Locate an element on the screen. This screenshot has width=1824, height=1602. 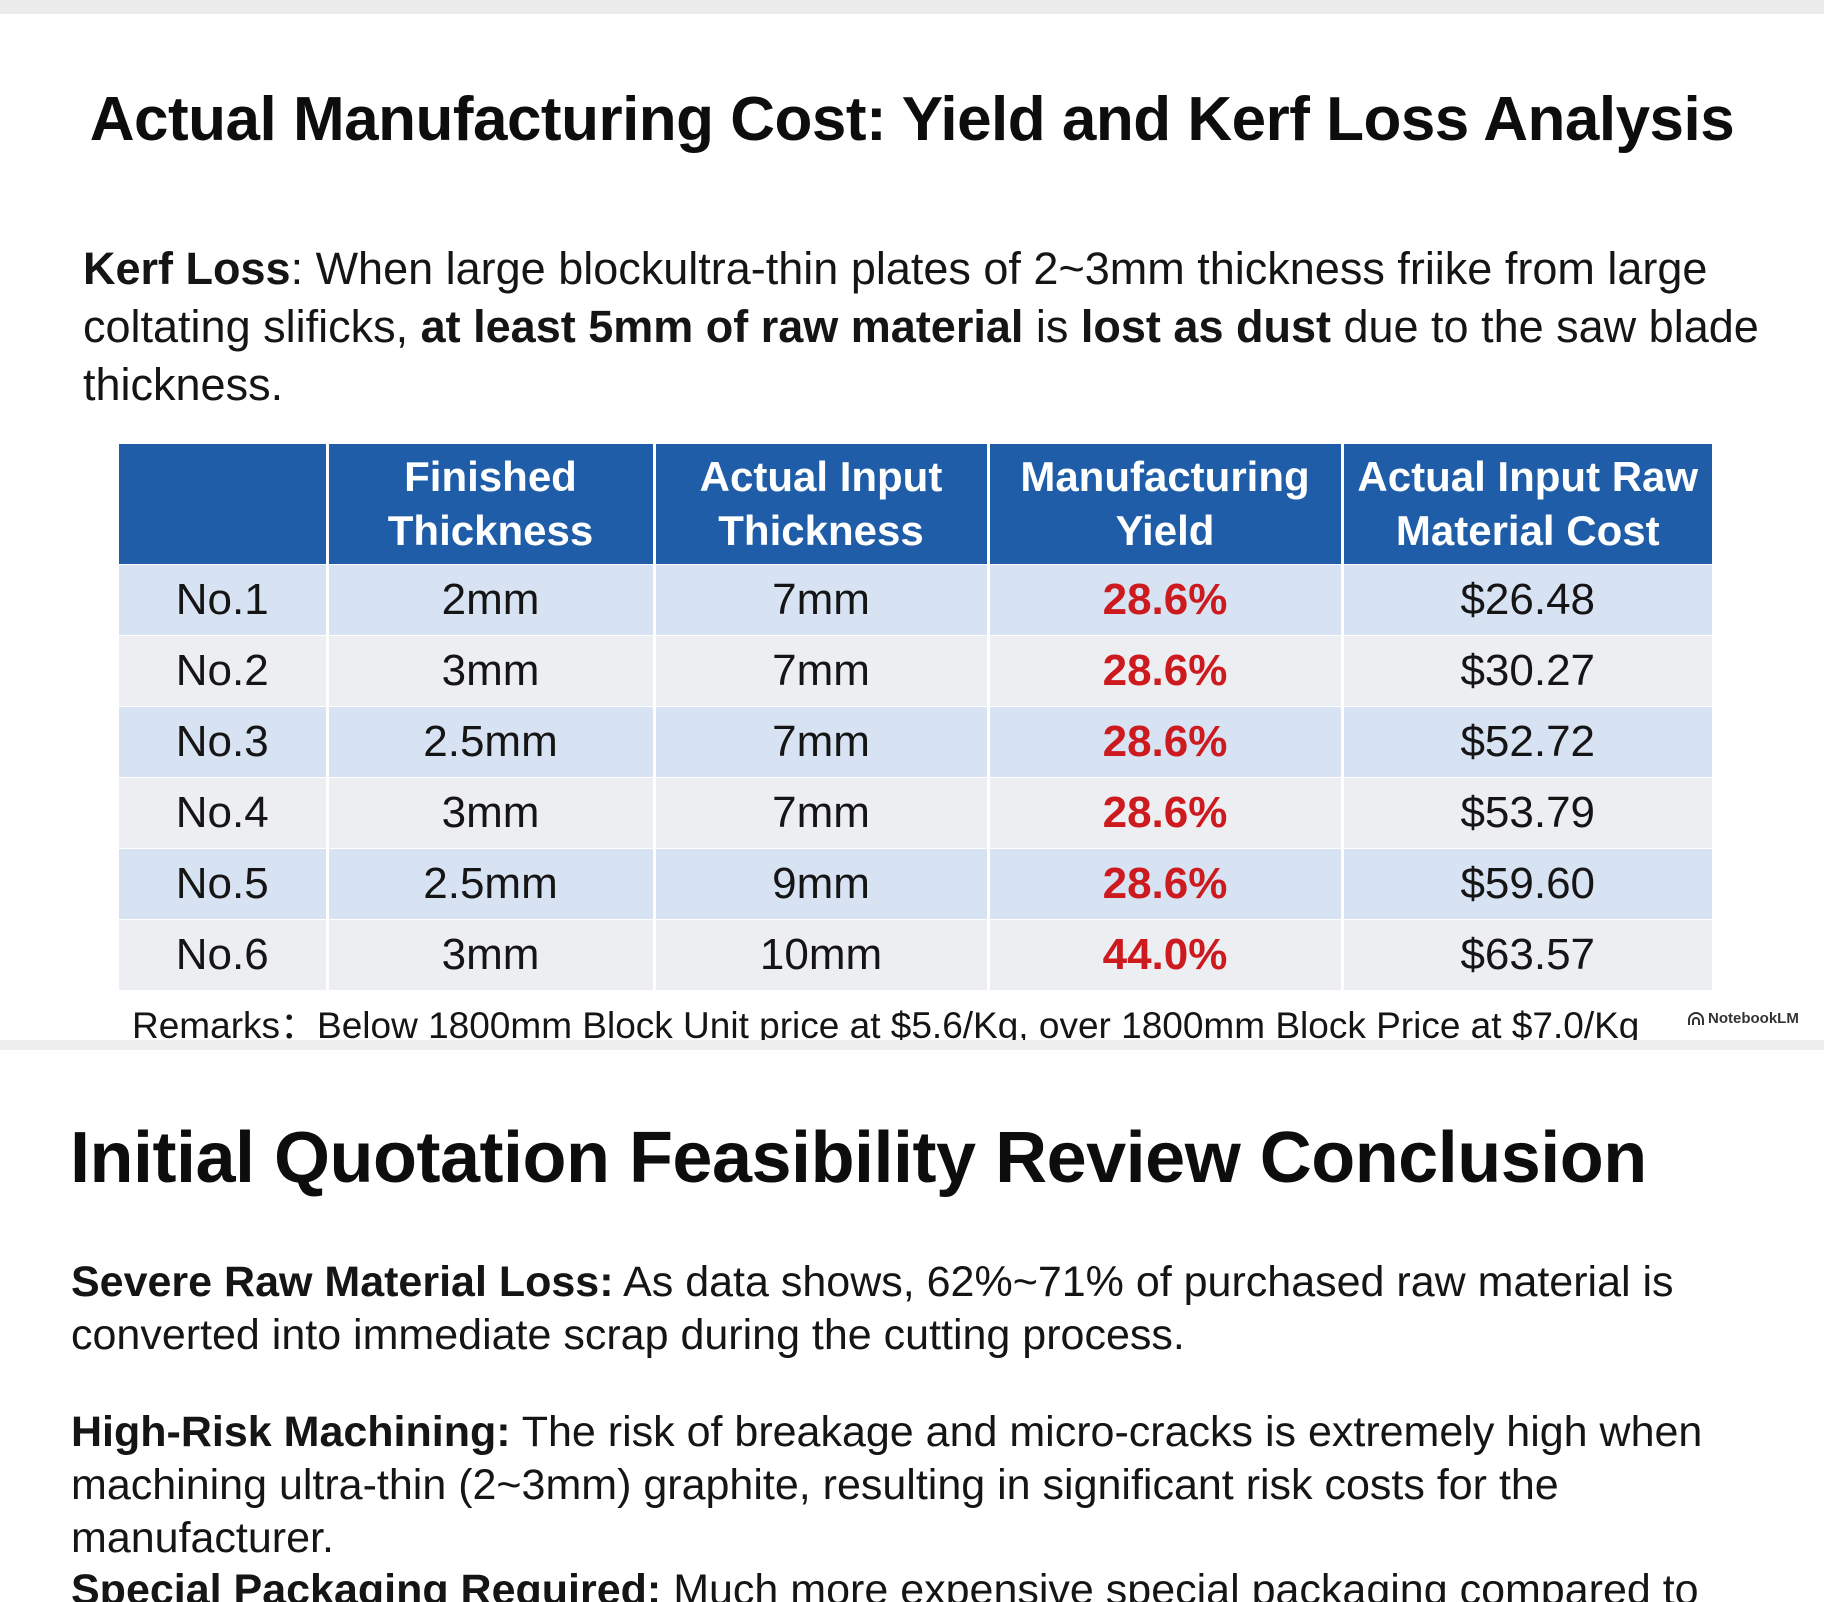
table-row: No.6 3mm 10mm 44.0% $63.57 is located at coordinates (915, 954).